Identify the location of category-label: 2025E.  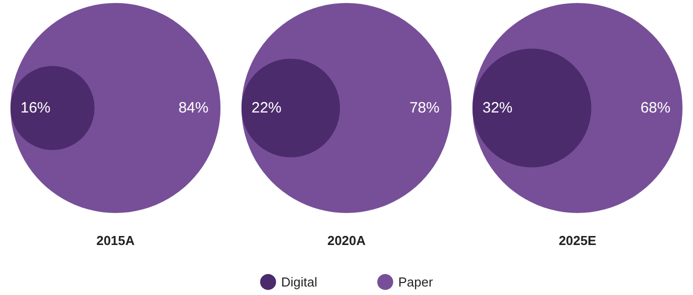
(577, 240).